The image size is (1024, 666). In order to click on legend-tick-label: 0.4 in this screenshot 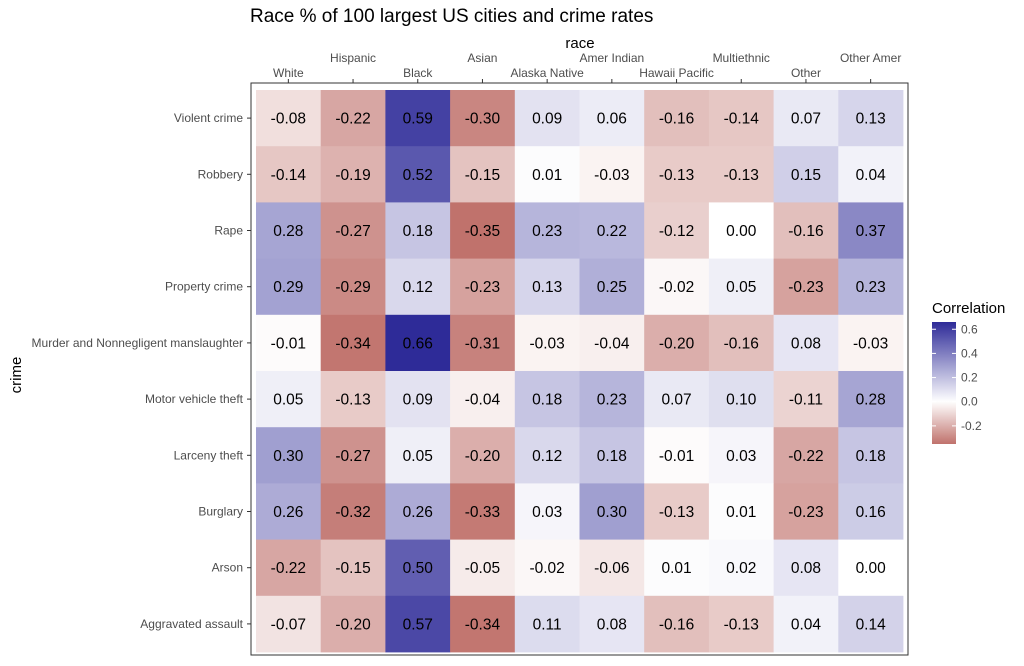, I will do `click(969, 353)`.